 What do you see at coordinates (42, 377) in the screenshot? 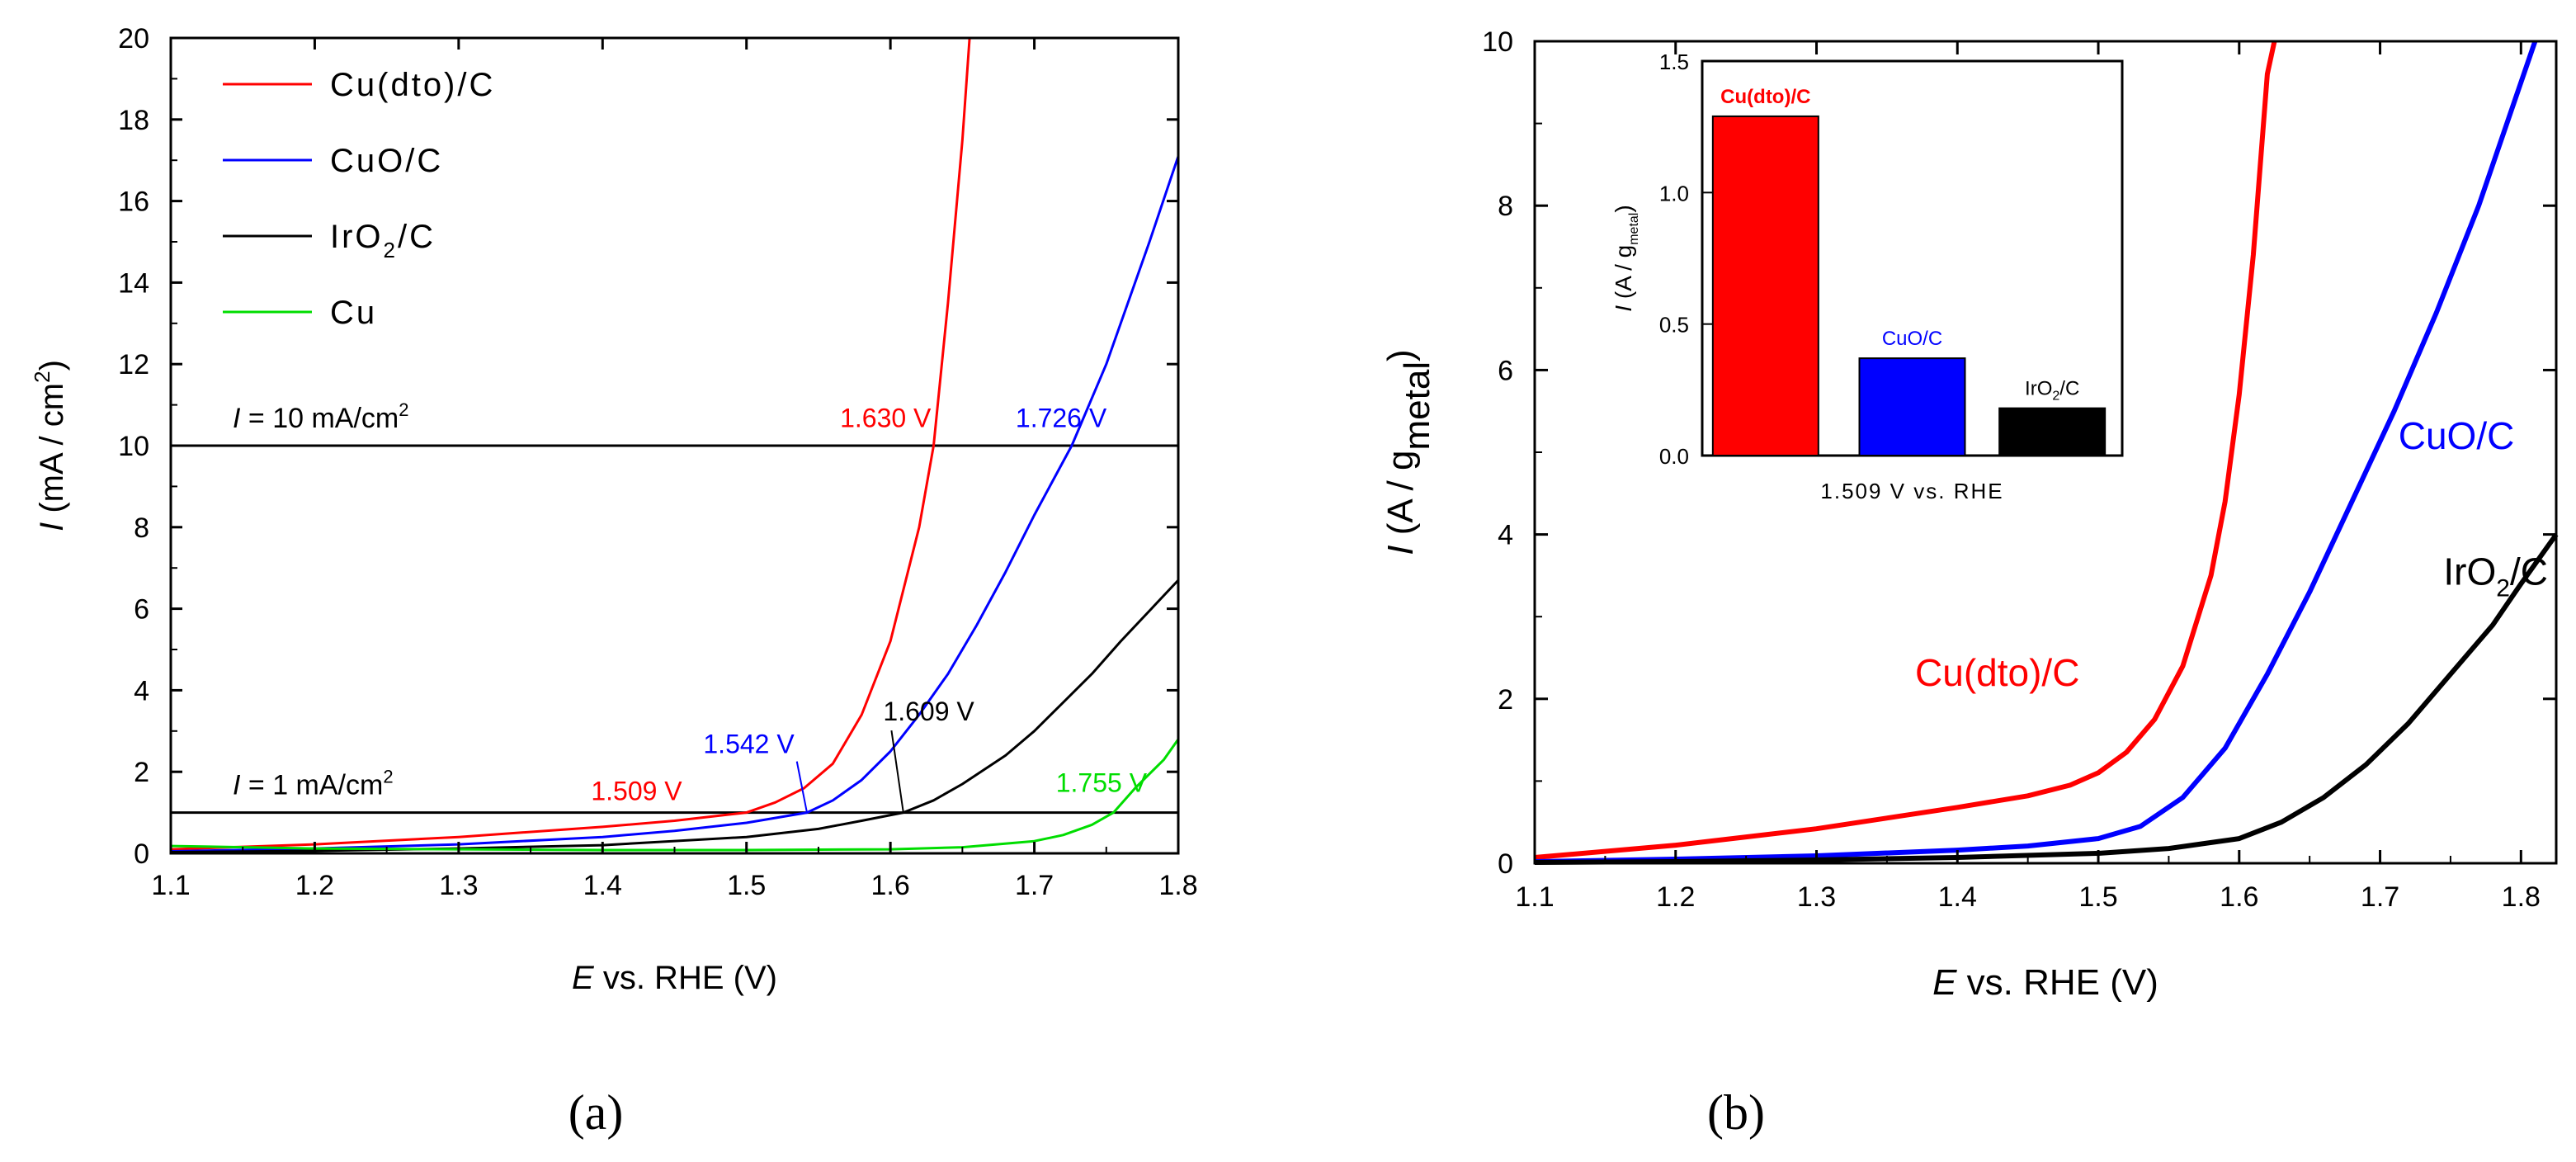
I see `panel-a-ylabel-sup: 2` at bounding box center [42, 377].